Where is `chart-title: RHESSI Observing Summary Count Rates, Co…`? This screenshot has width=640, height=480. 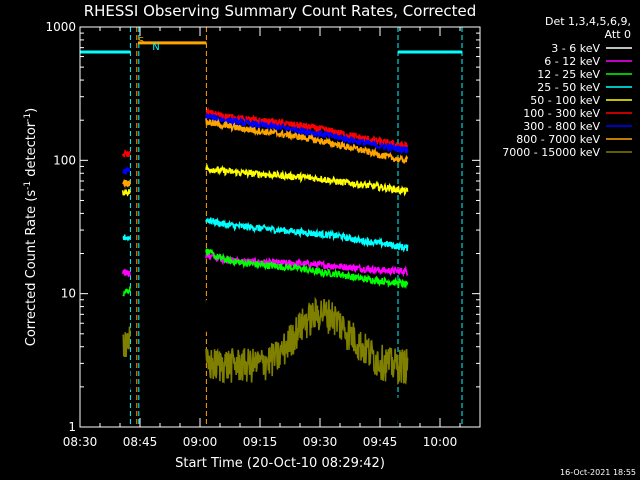
chart-title: RHESSI Observing Summary Count Rates, Co… is located at coordinates (280, 11).